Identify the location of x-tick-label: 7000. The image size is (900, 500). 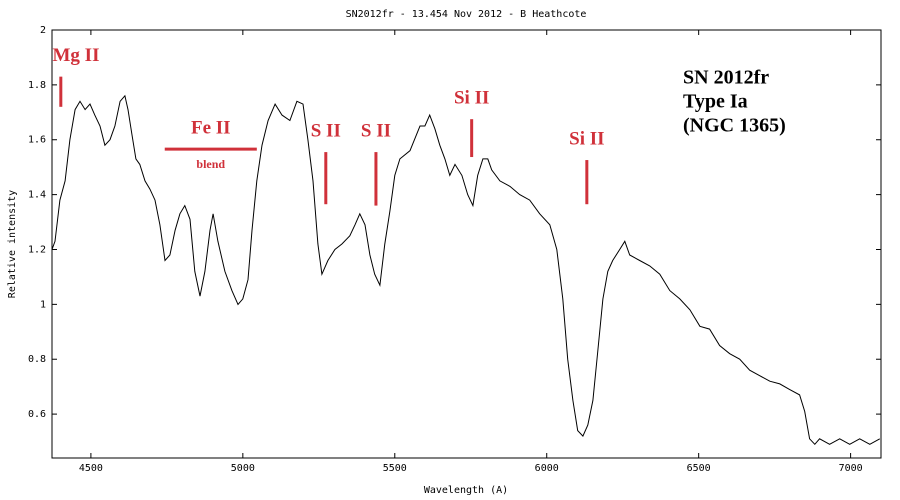
(851, 468).